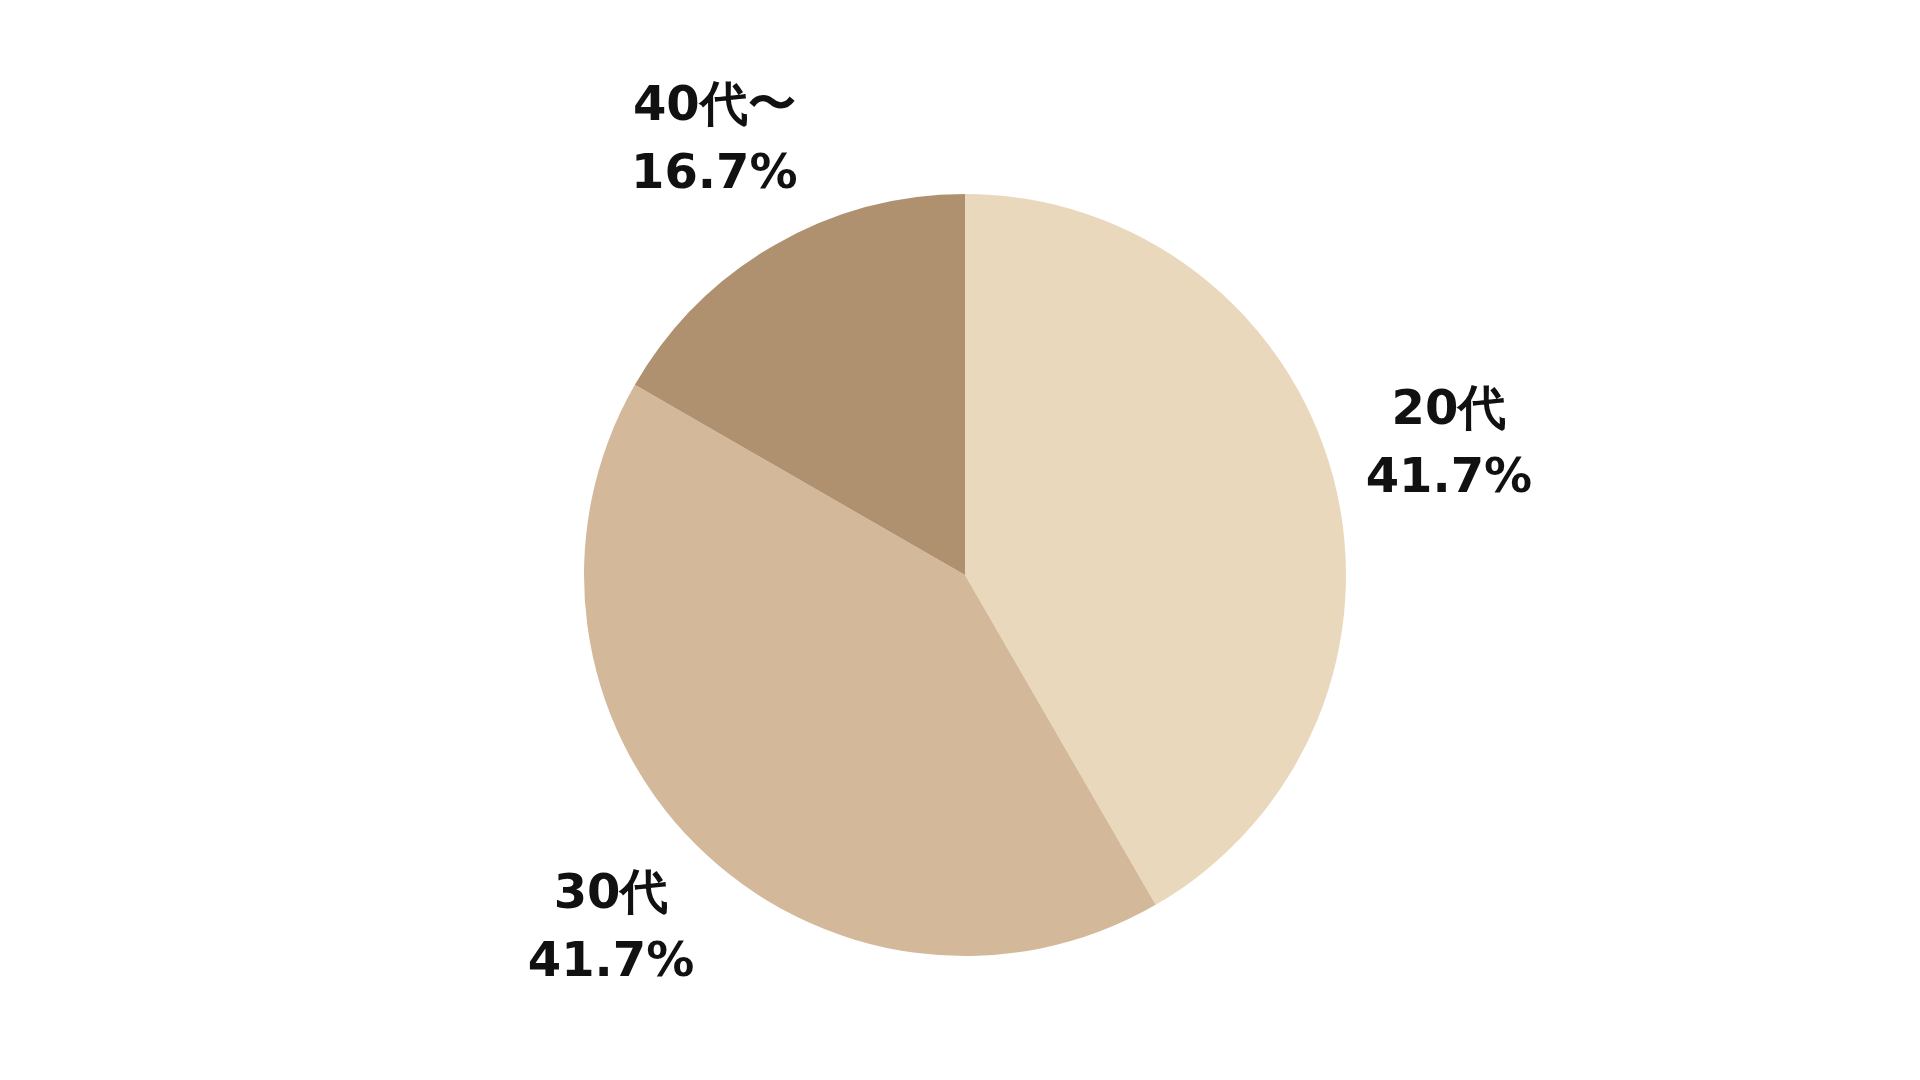 The height and width of the screenshot is (1080, 1920). Describe the element at coordinates (714, 170) in the screenshot. I see `data-label: 16.7%` at that location.